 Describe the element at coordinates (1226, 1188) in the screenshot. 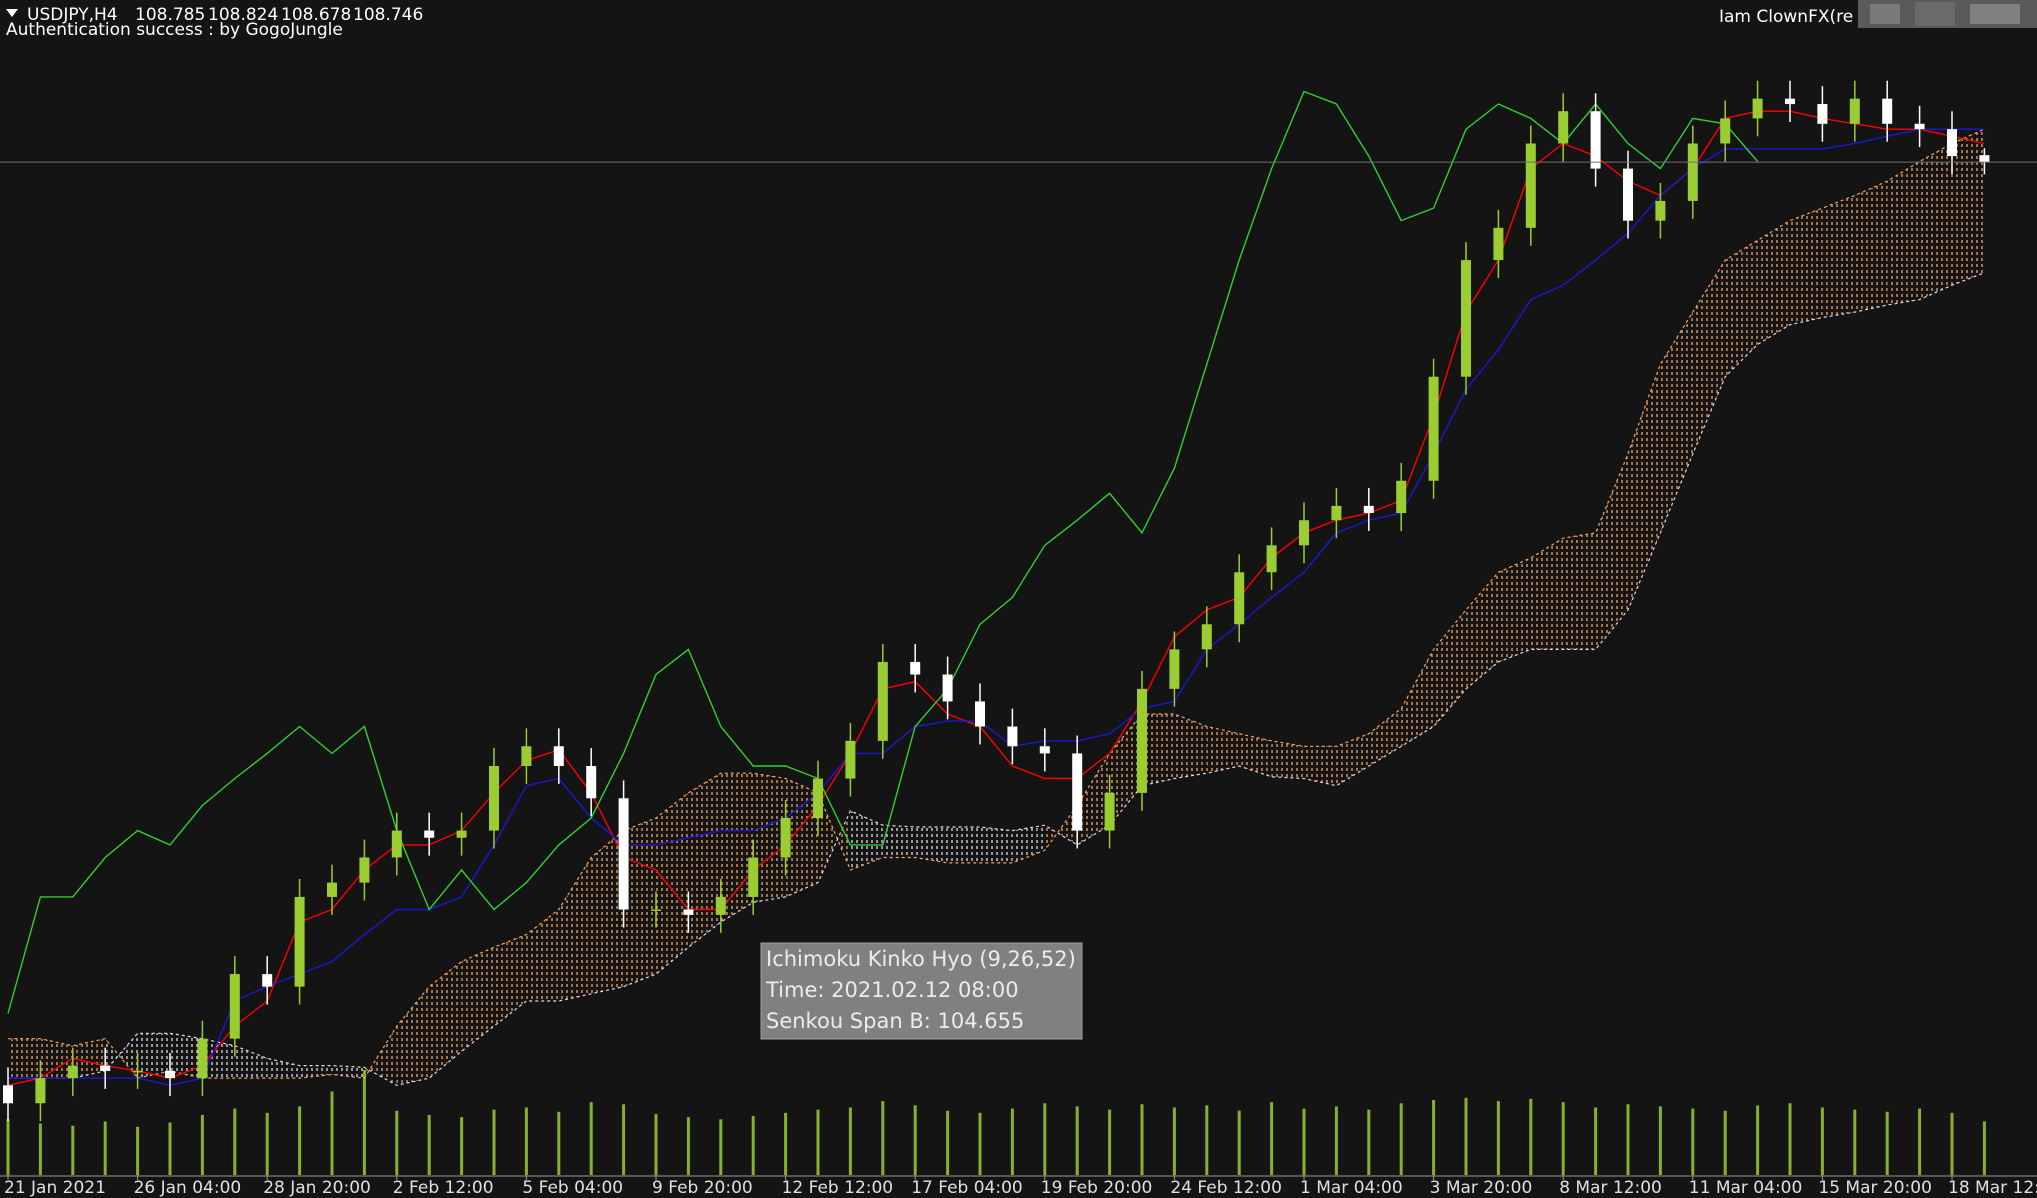

I see `x-tick-label: 24 Feb 12:00` at that location.